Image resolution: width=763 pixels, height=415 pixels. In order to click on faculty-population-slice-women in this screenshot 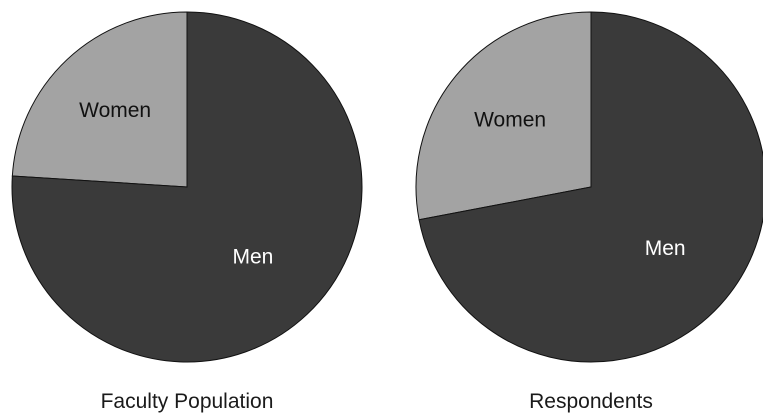, I will do `click(99, 99)`.